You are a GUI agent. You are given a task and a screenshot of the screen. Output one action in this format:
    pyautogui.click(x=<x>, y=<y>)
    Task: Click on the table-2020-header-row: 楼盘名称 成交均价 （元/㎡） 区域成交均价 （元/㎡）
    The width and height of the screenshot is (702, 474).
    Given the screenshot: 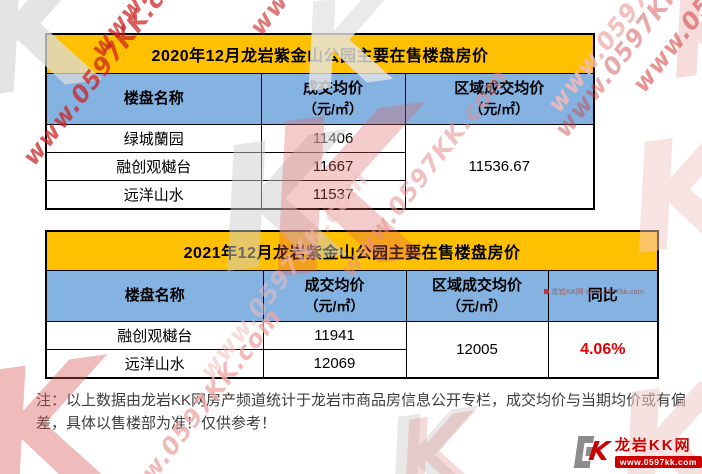 What is the action you would take?
    pyautogui.click(x=320, y=99)
    